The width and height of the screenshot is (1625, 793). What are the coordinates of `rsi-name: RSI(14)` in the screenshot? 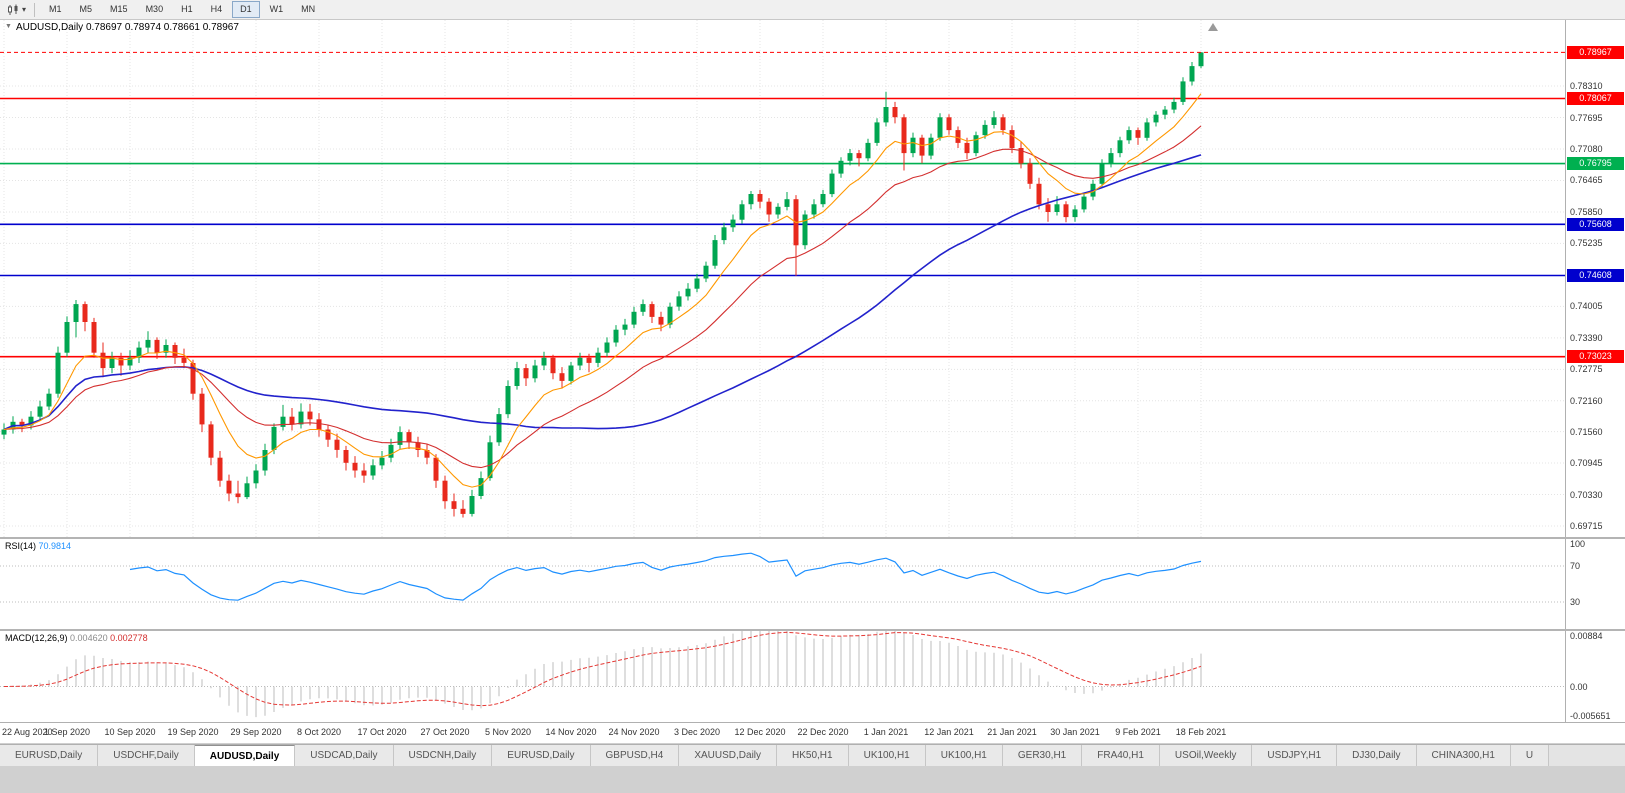 It's located at (21, 546).